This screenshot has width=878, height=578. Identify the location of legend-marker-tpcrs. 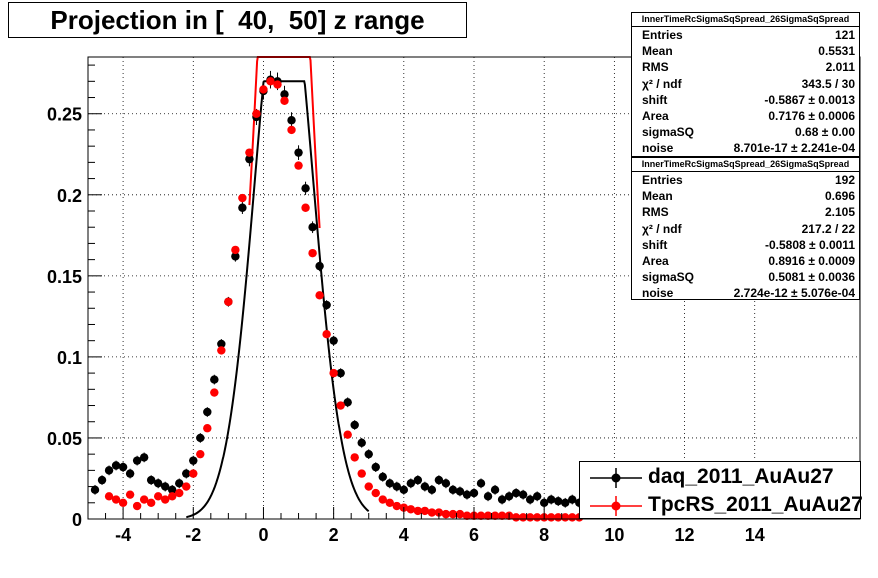
(616, 506).